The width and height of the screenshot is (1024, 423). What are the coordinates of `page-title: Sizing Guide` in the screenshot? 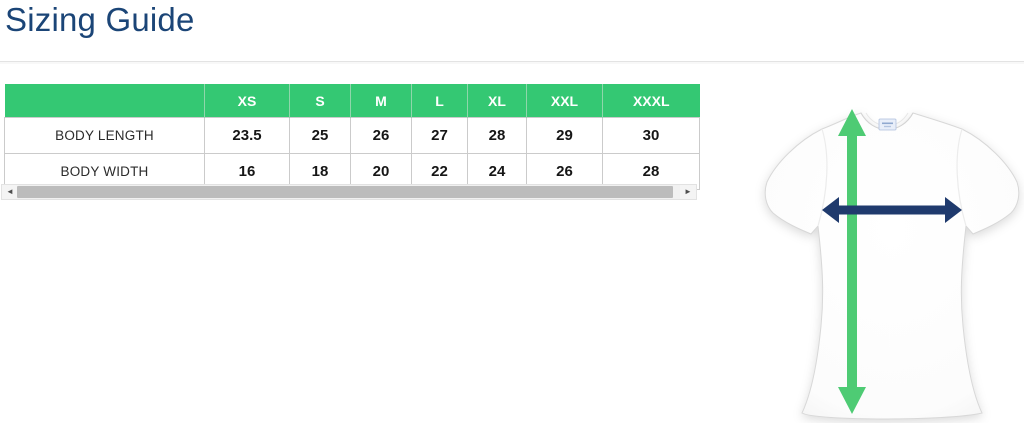 It's located at (100, 19).